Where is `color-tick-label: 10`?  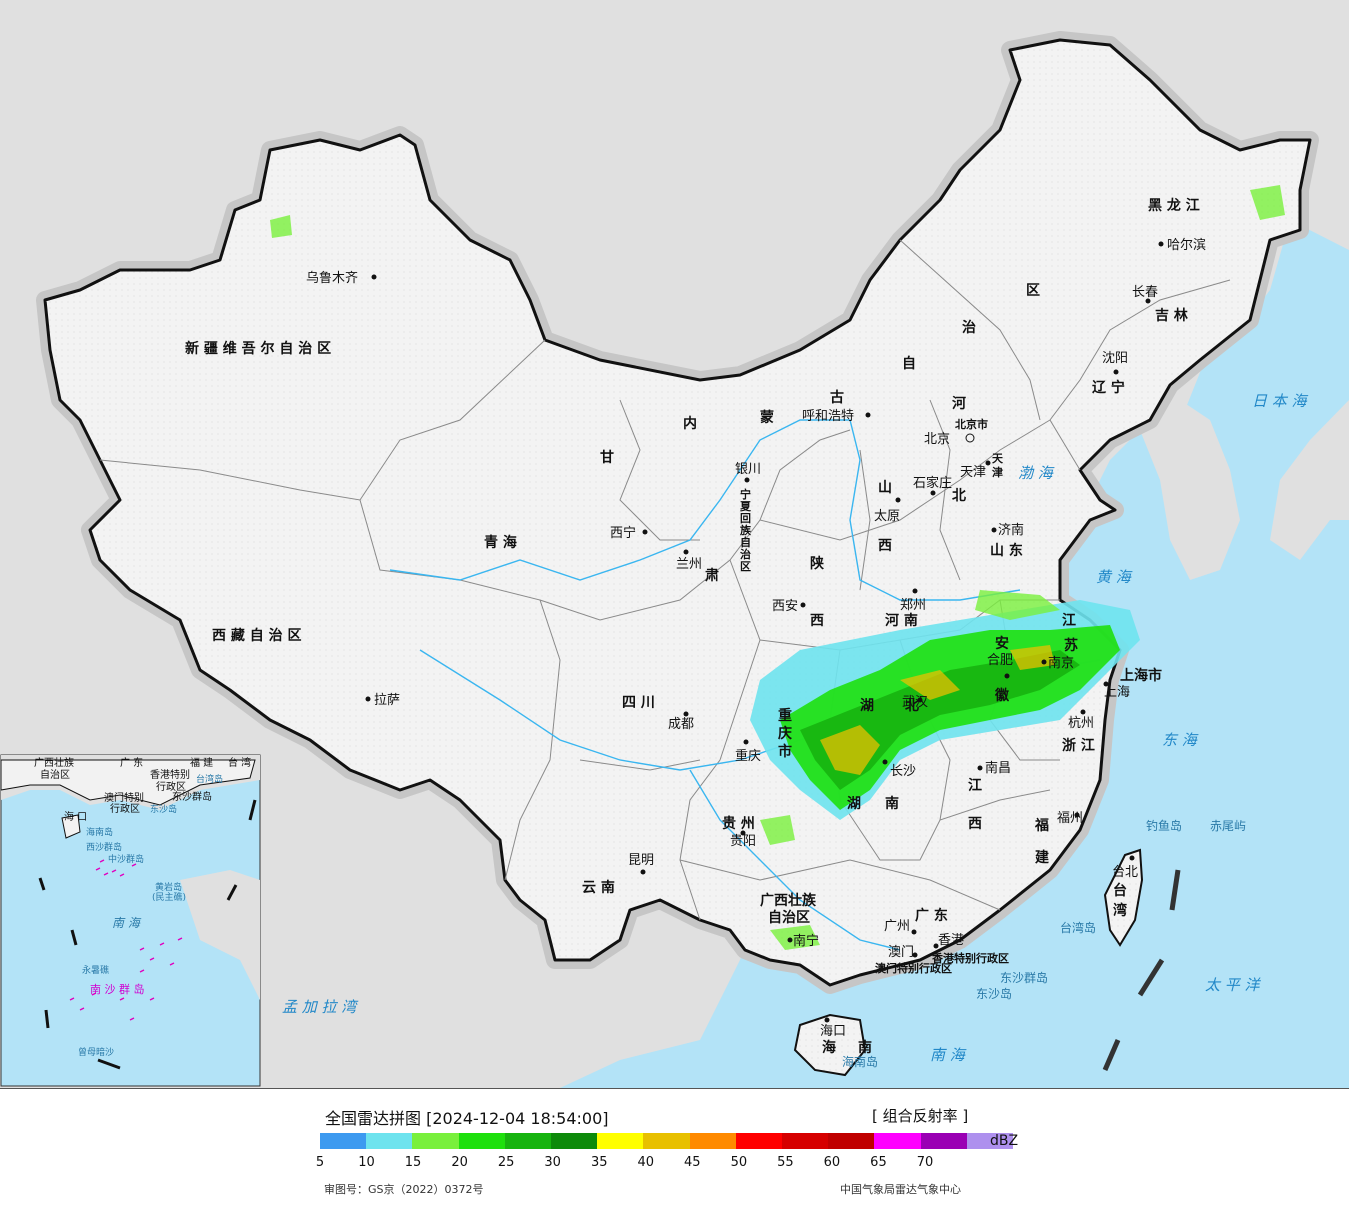
color-tick-label: 10 is located at coordinates (366, 1162).